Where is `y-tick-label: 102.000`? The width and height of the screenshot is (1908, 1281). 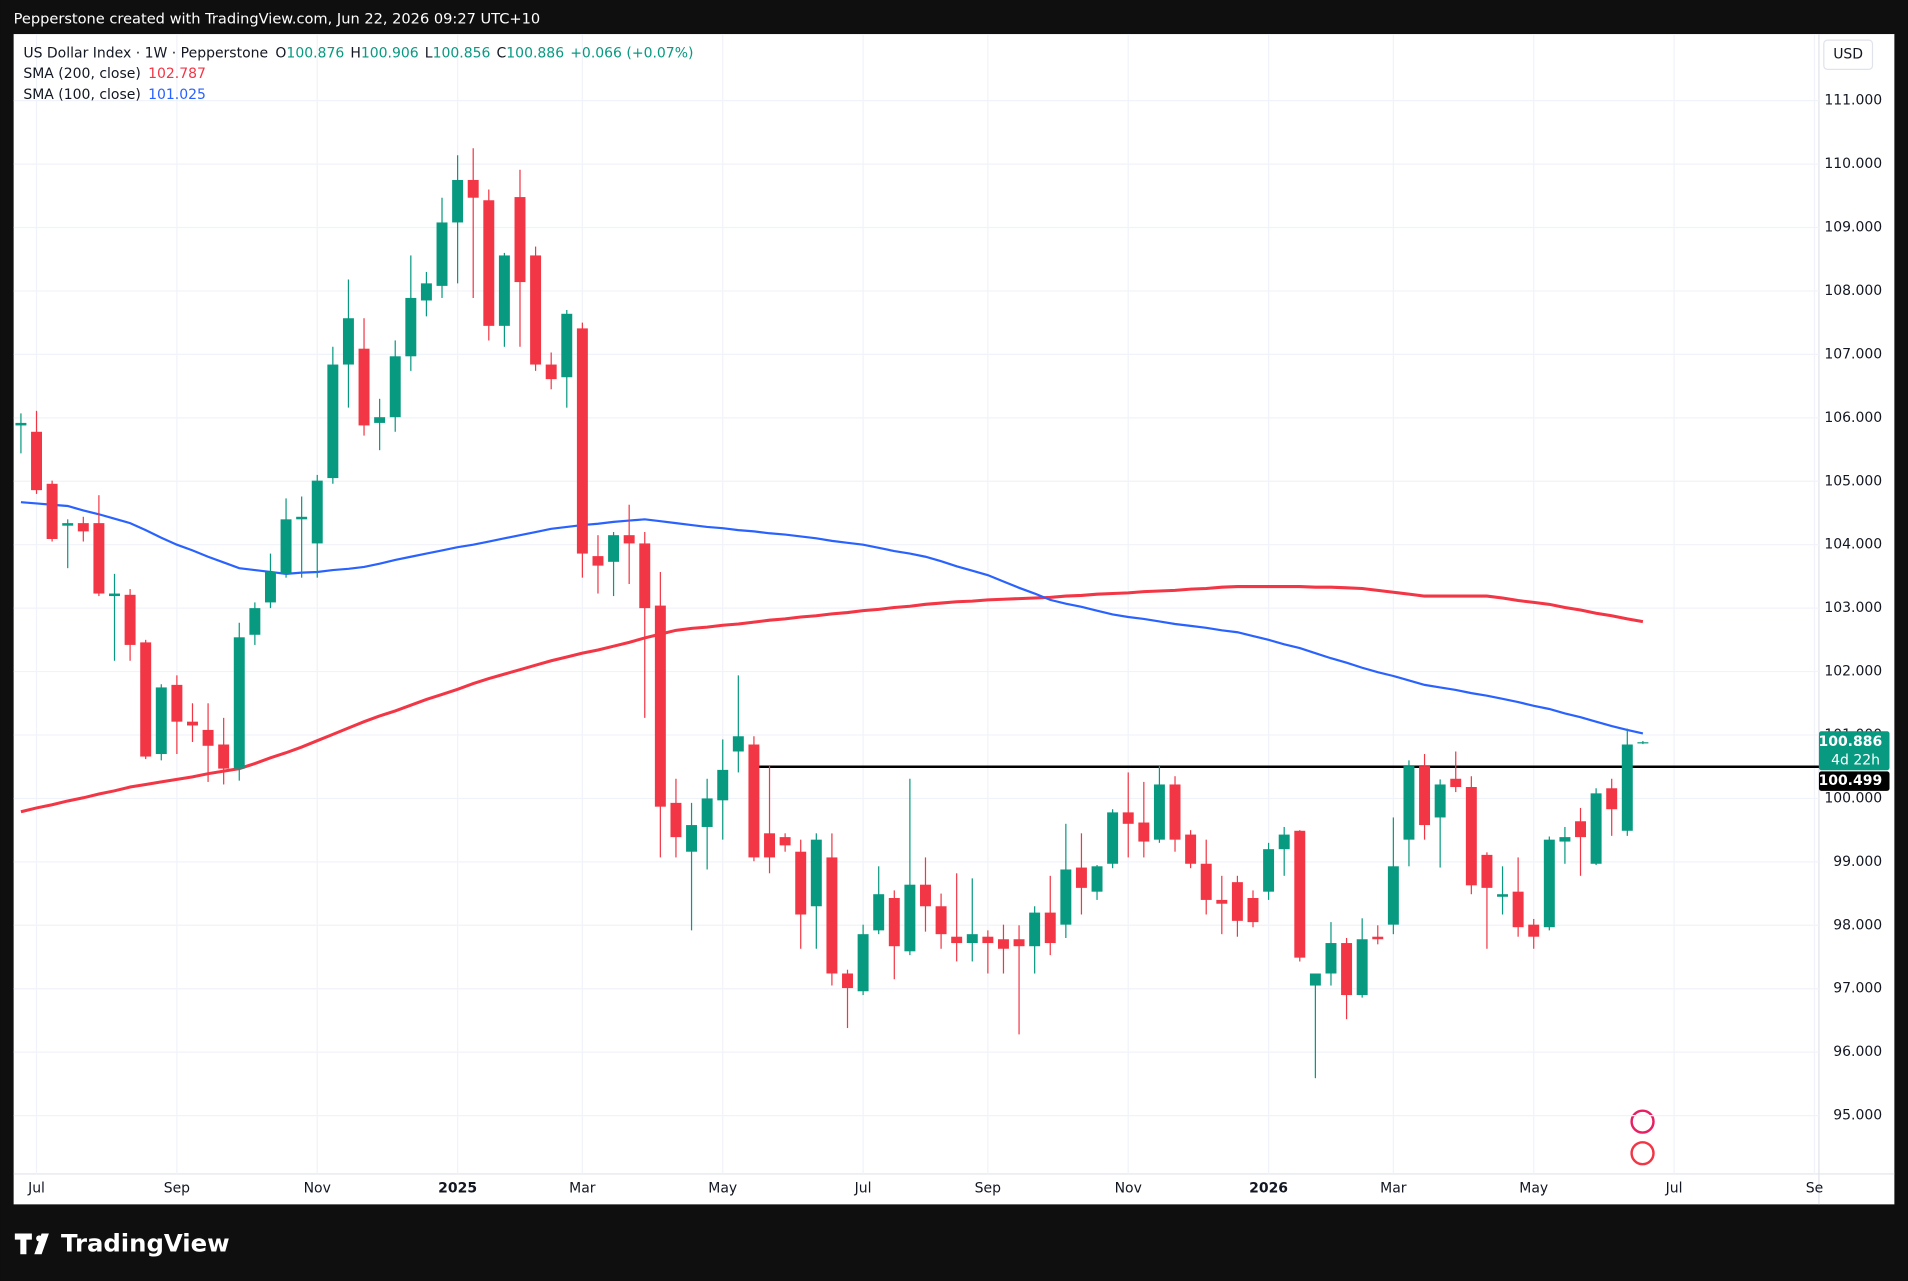 y-tick-label: 102.000 is located at coordinates (1853, 672).